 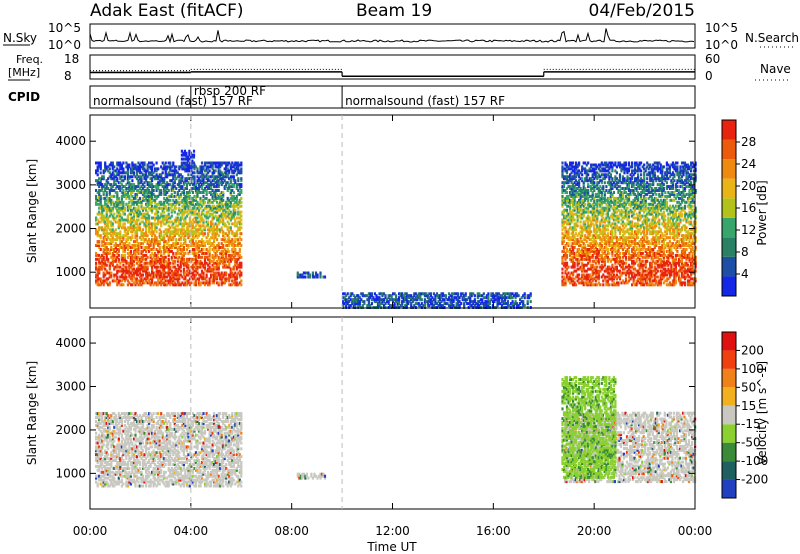 I want to click on nsky-label: N.Sky, so click(x=20, y=38).